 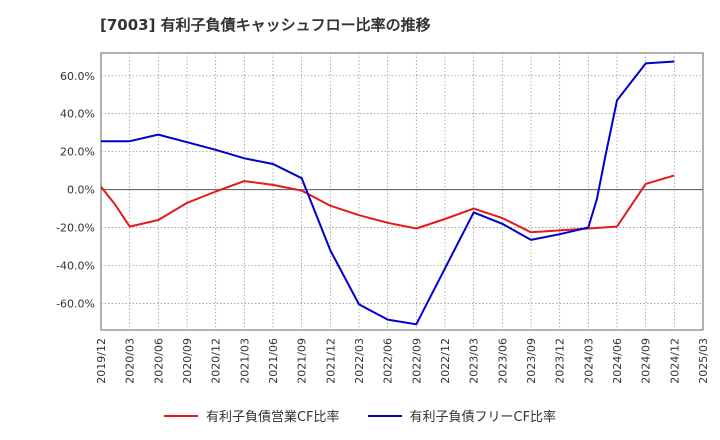 What do you see at coordinates (703, 361) in the screenshot?
I see `x-tick-label: 2025/03` at bounding box center [703, 361].